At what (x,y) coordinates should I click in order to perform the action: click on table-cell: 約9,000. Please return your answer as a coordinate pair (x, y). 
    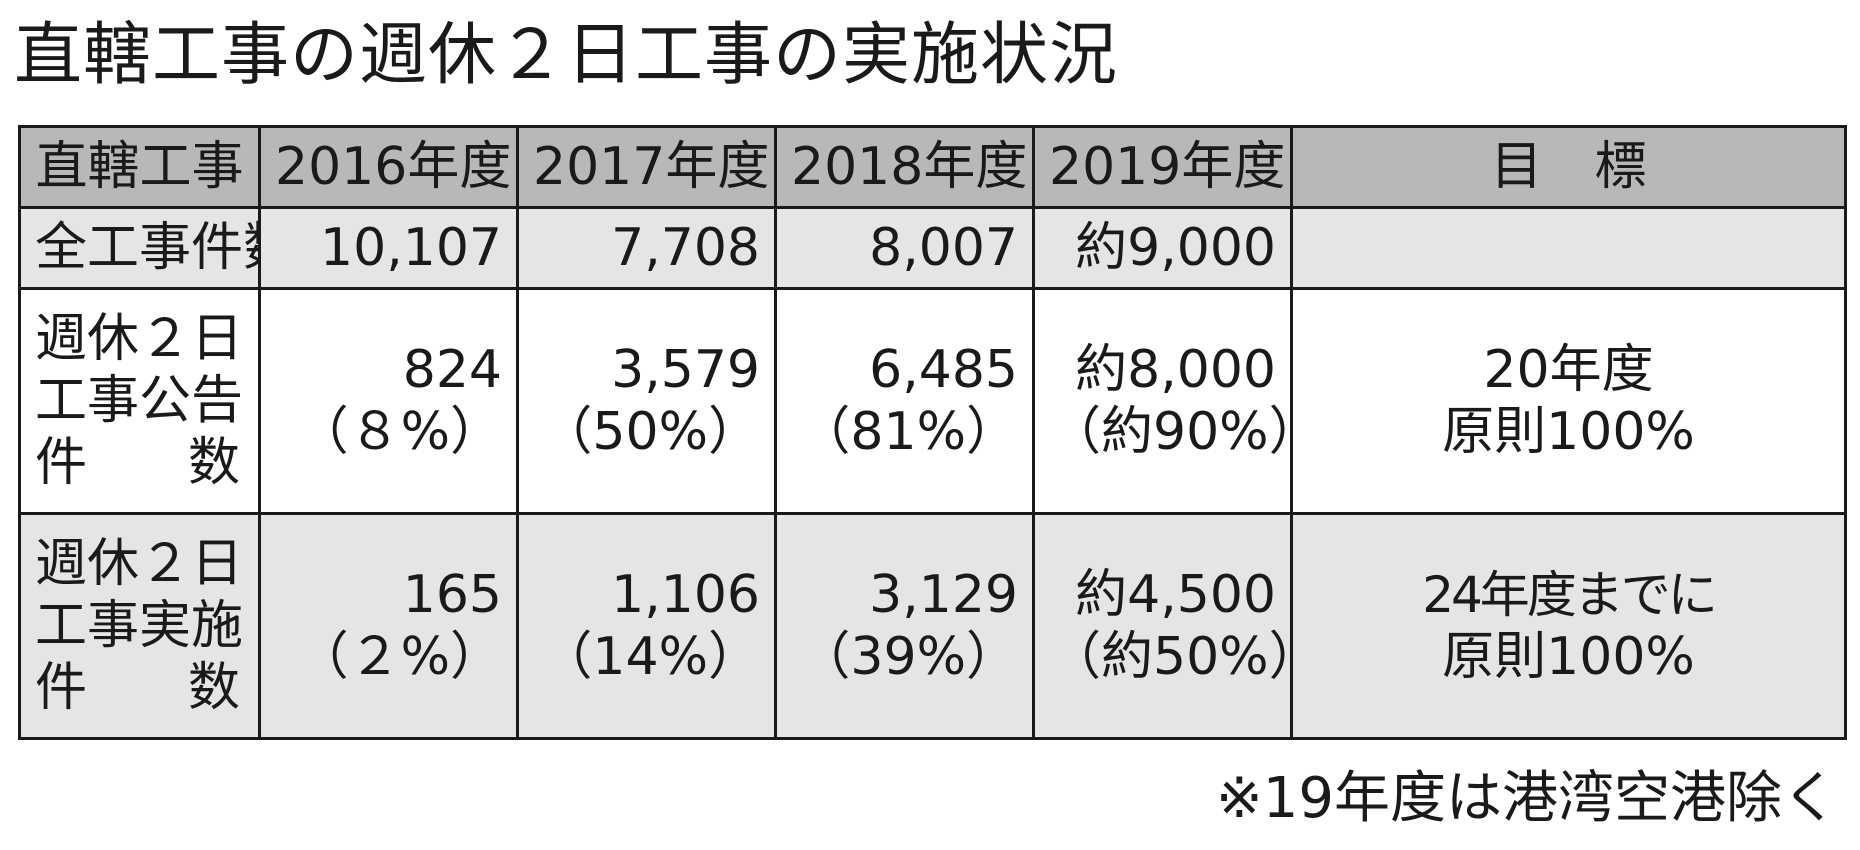
    Looking at the image, I should click on (1162, 248).